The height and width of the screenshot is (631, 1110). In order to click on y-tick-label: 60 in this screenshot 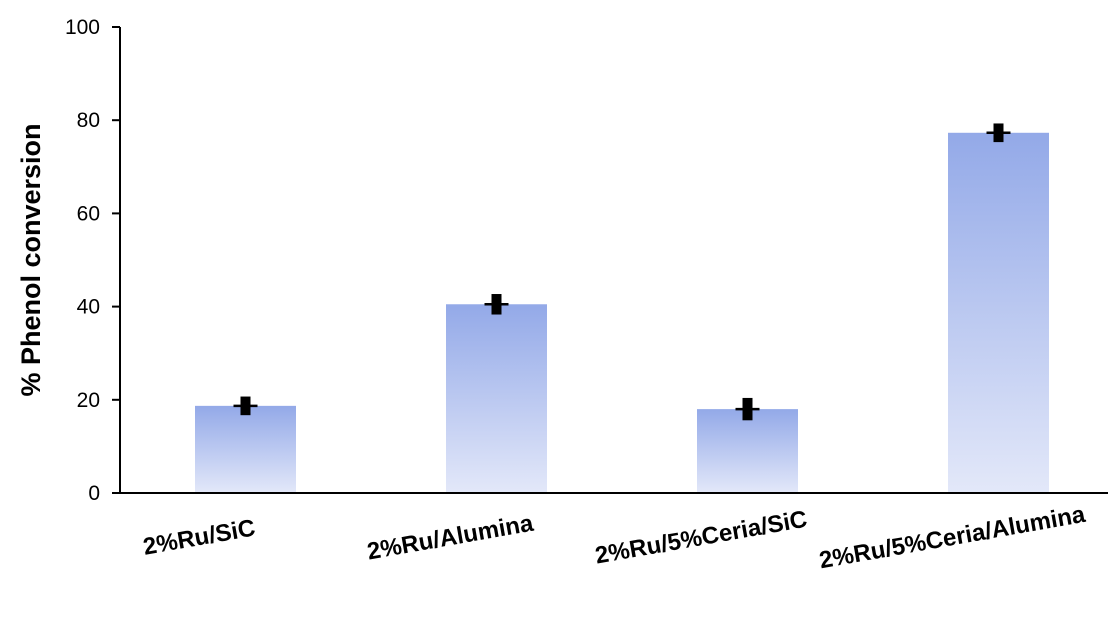, I will do `click(88, 213)`.